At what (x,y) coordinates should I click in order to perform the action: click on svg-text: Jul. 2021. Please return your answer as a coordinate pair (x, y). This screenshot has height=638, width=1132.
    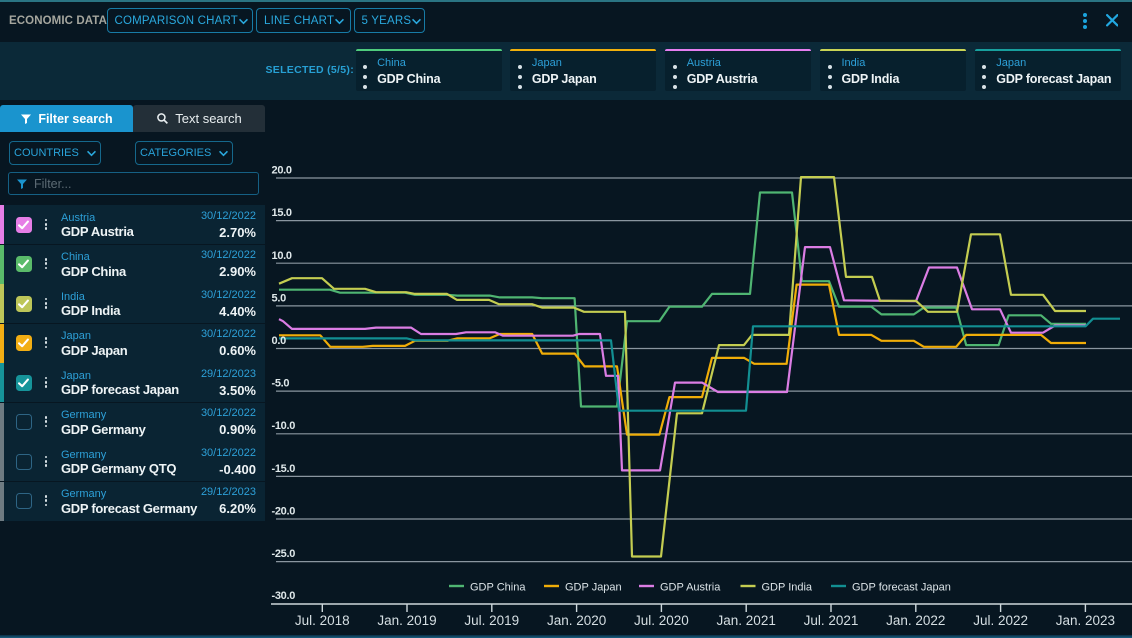
    Looking at the image, I should click on (831, 620).